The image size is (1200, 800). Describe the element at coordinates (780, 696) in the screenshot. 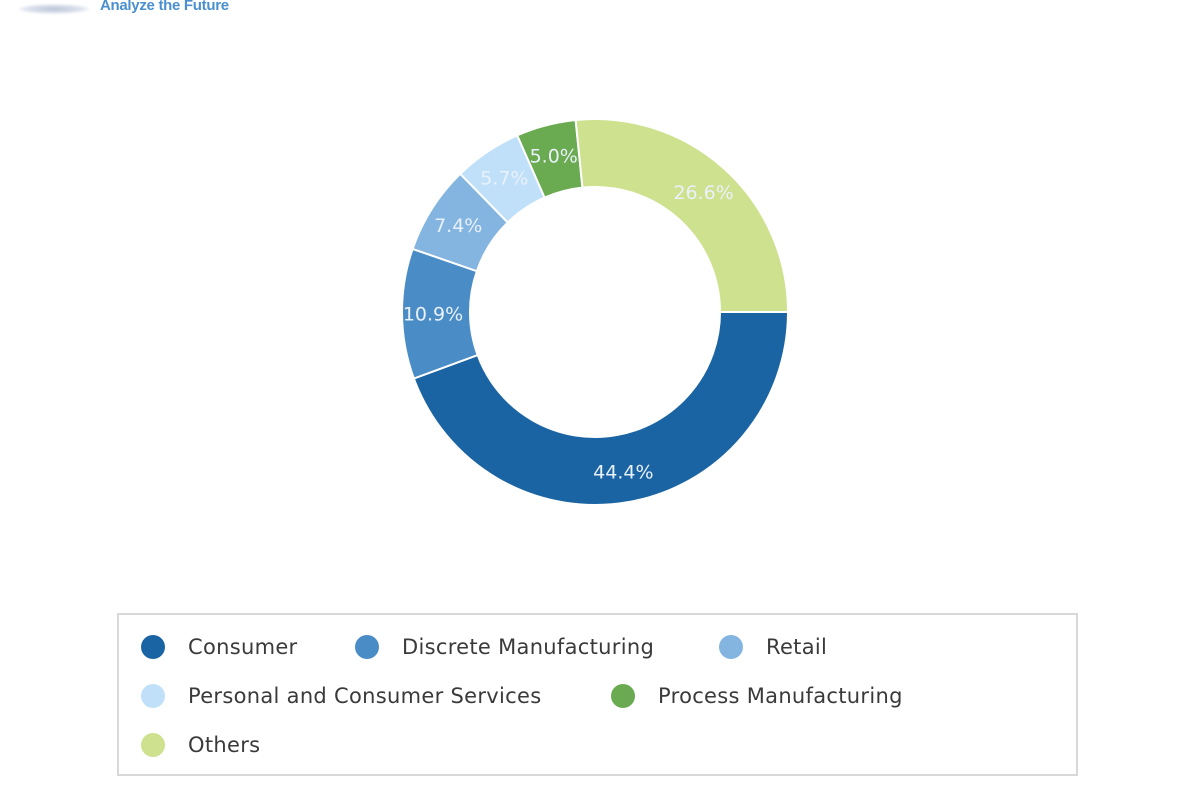

I see `legend-label: Process Manufacturing` at that location.